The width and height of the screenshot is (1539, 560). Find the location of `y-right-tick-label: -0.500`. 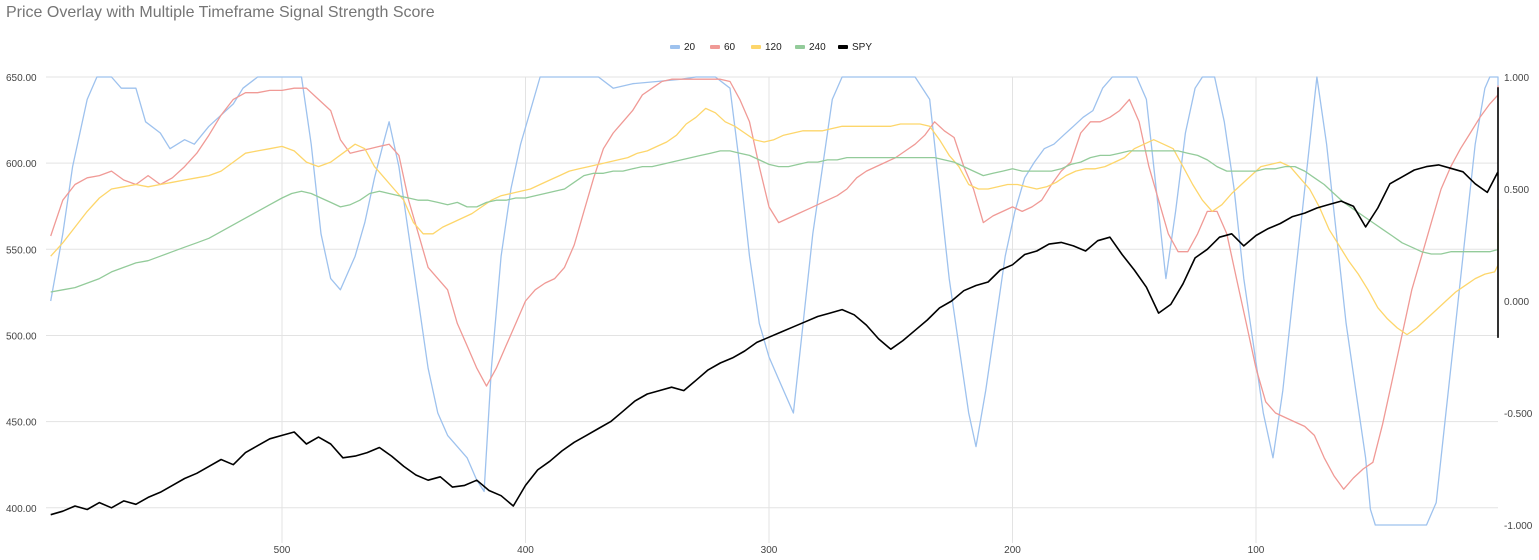

y-right-tick-label: -0.500 is located at coordinates (1518, 414).